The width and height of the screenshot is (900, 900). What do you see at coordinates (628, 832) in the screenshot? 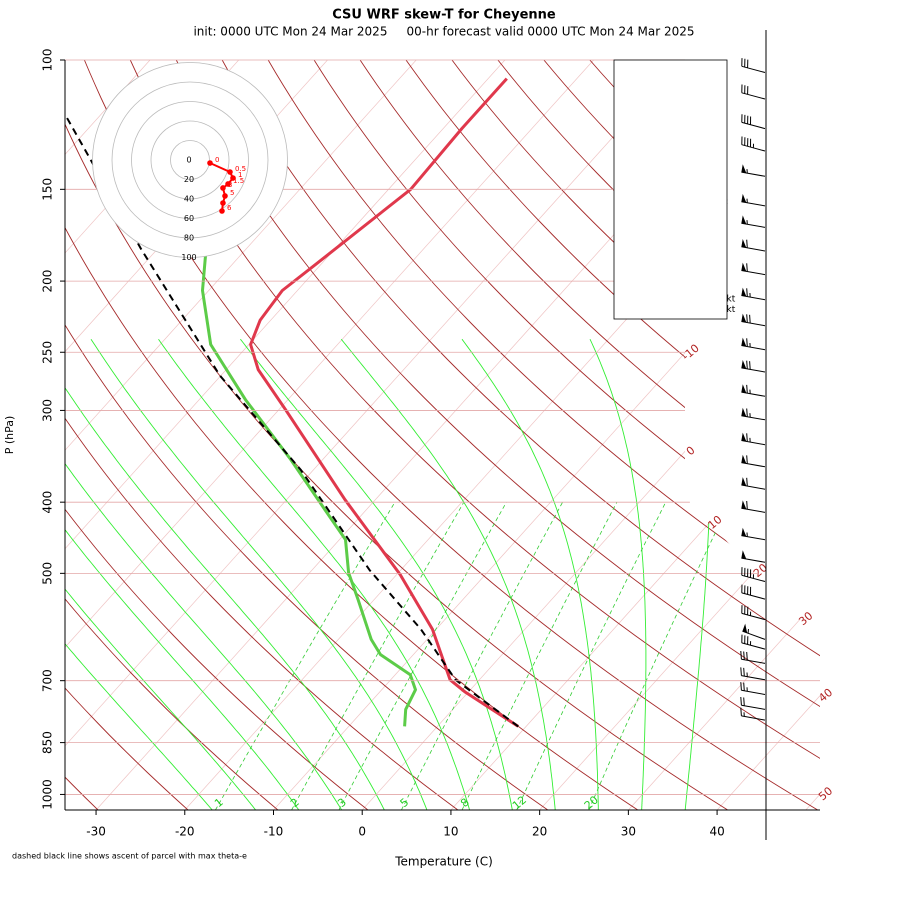
I see `x-tick-label: 30` at bounding box center [628, 832].